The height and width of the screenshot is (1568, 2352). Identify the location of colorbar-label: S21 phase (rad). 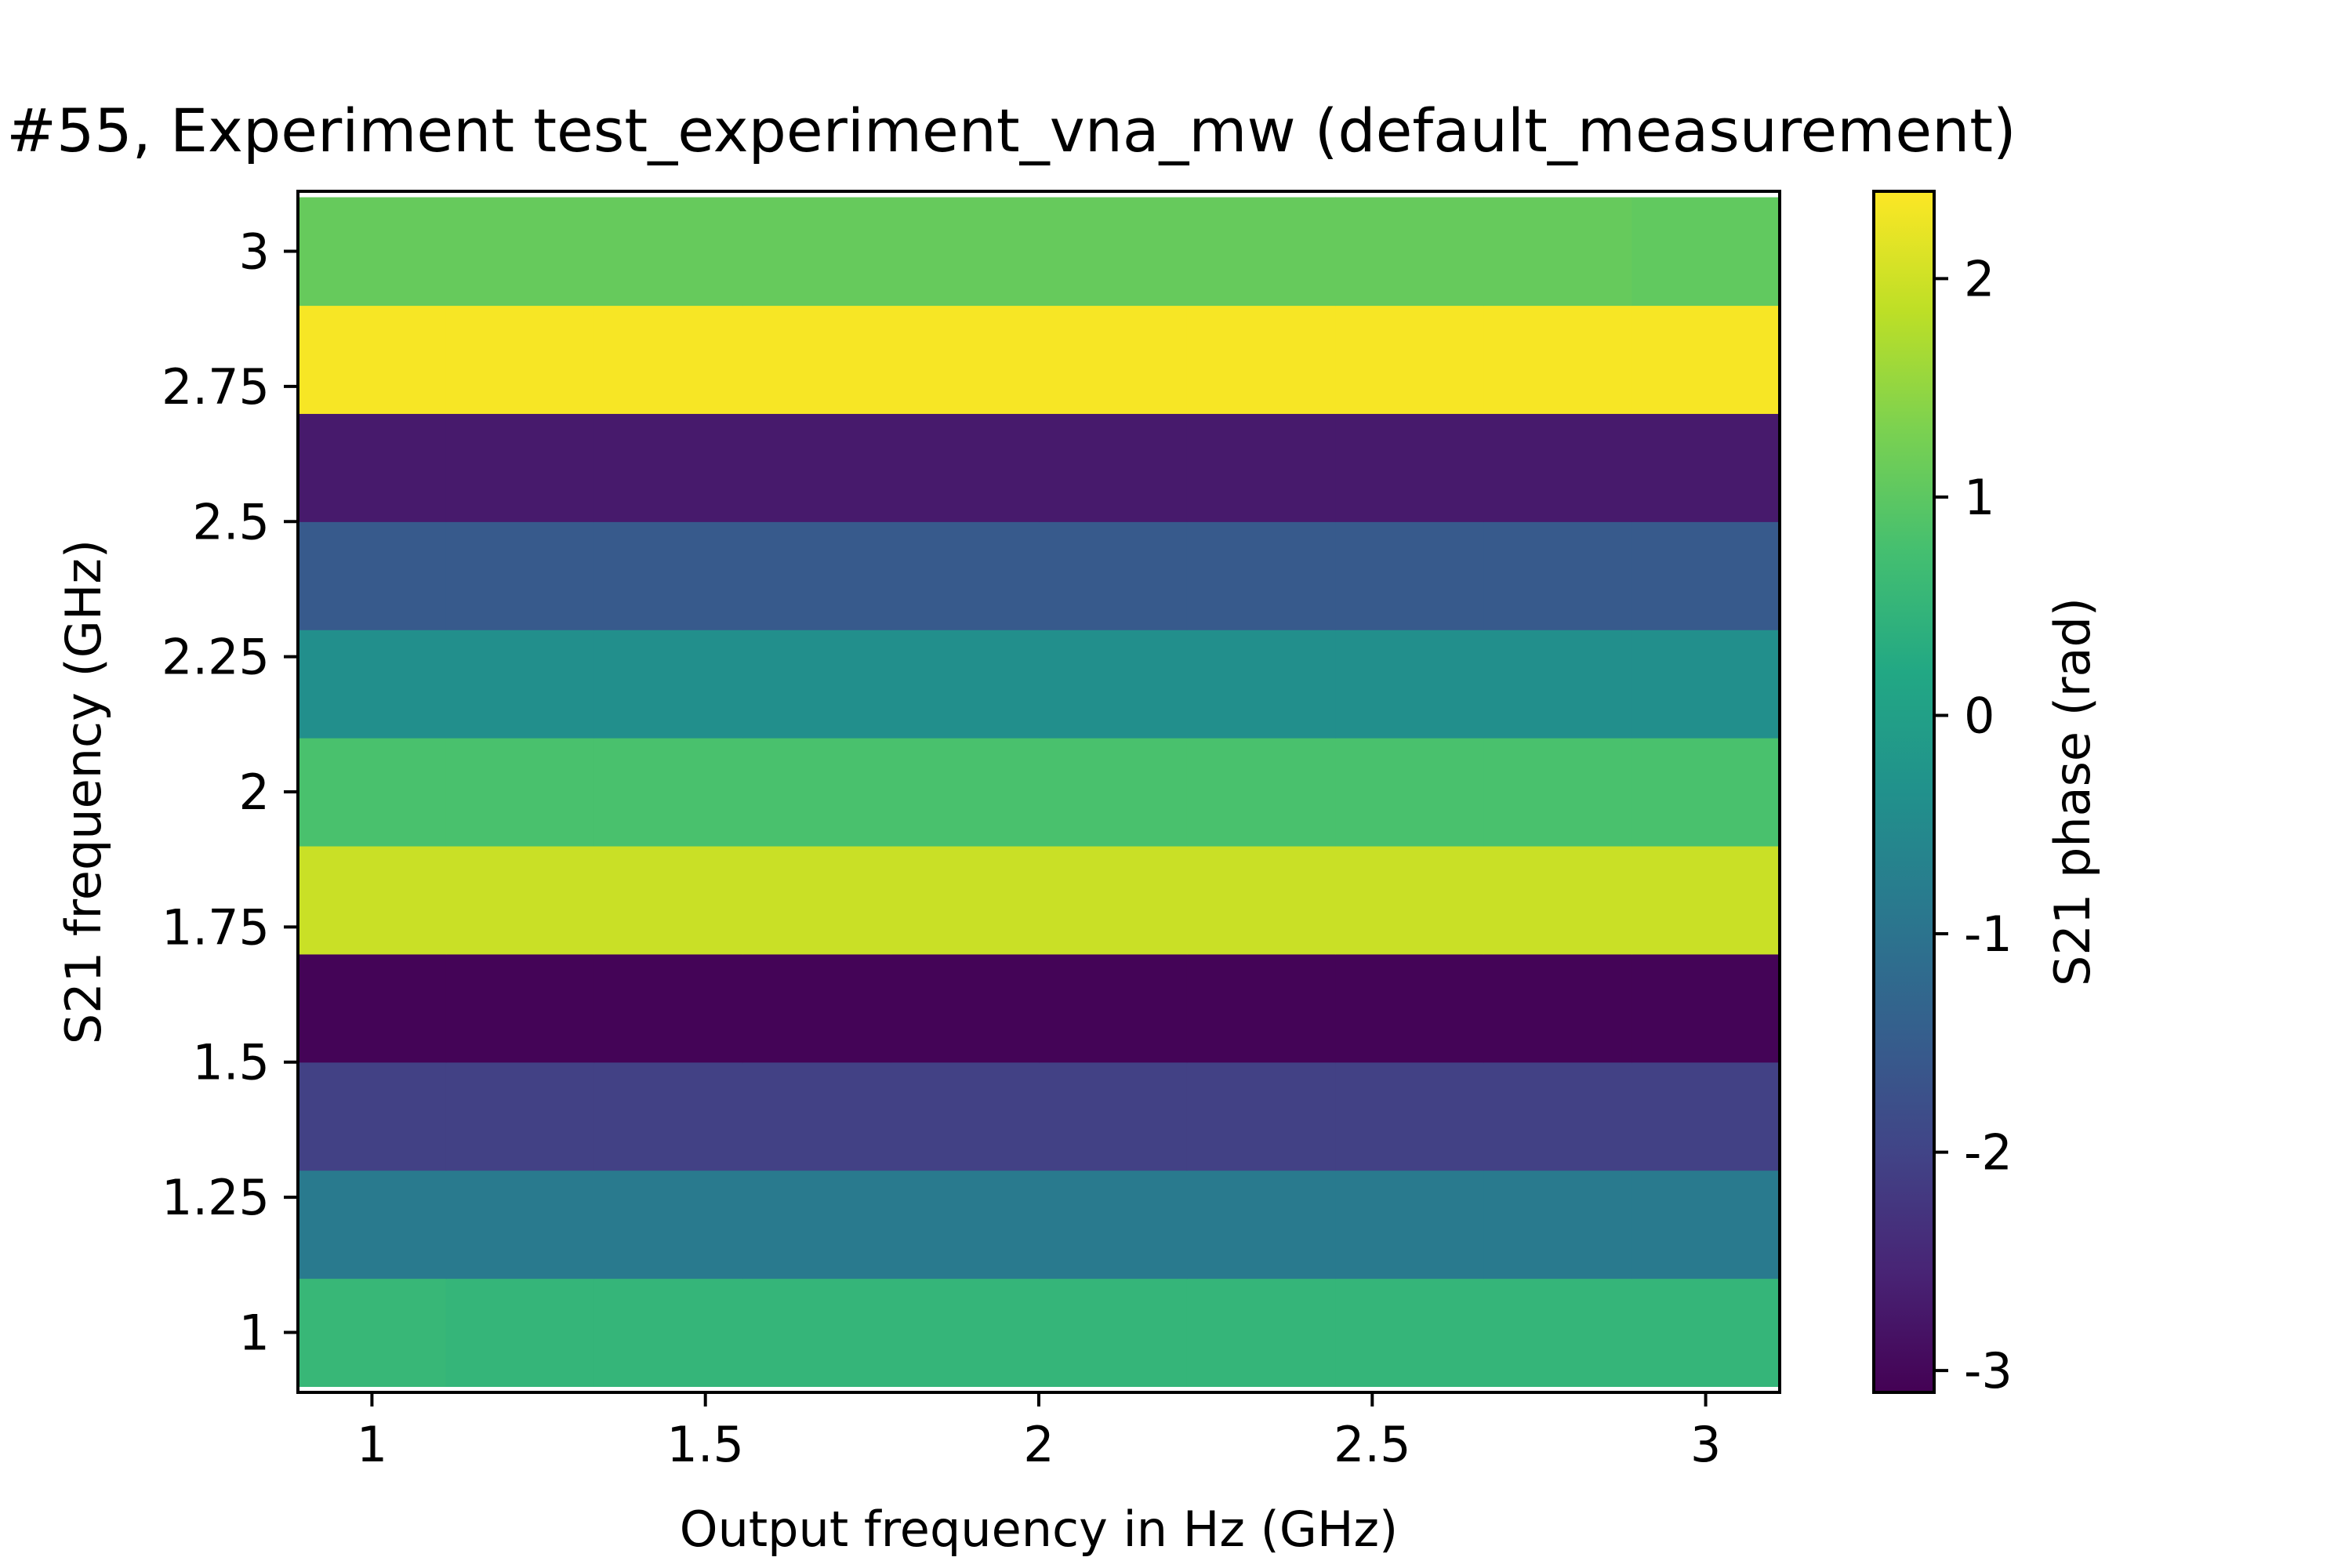
(2072, 791).